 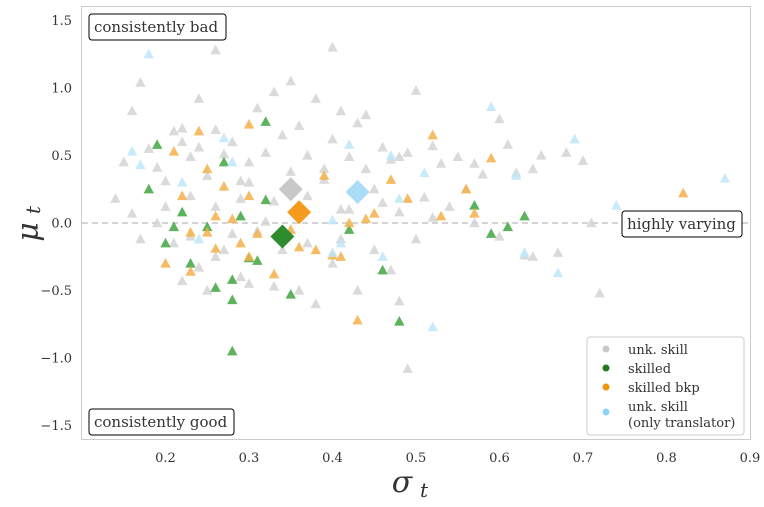 I want to click on x-tick-label: 0.5, so click(x=416, y=458).